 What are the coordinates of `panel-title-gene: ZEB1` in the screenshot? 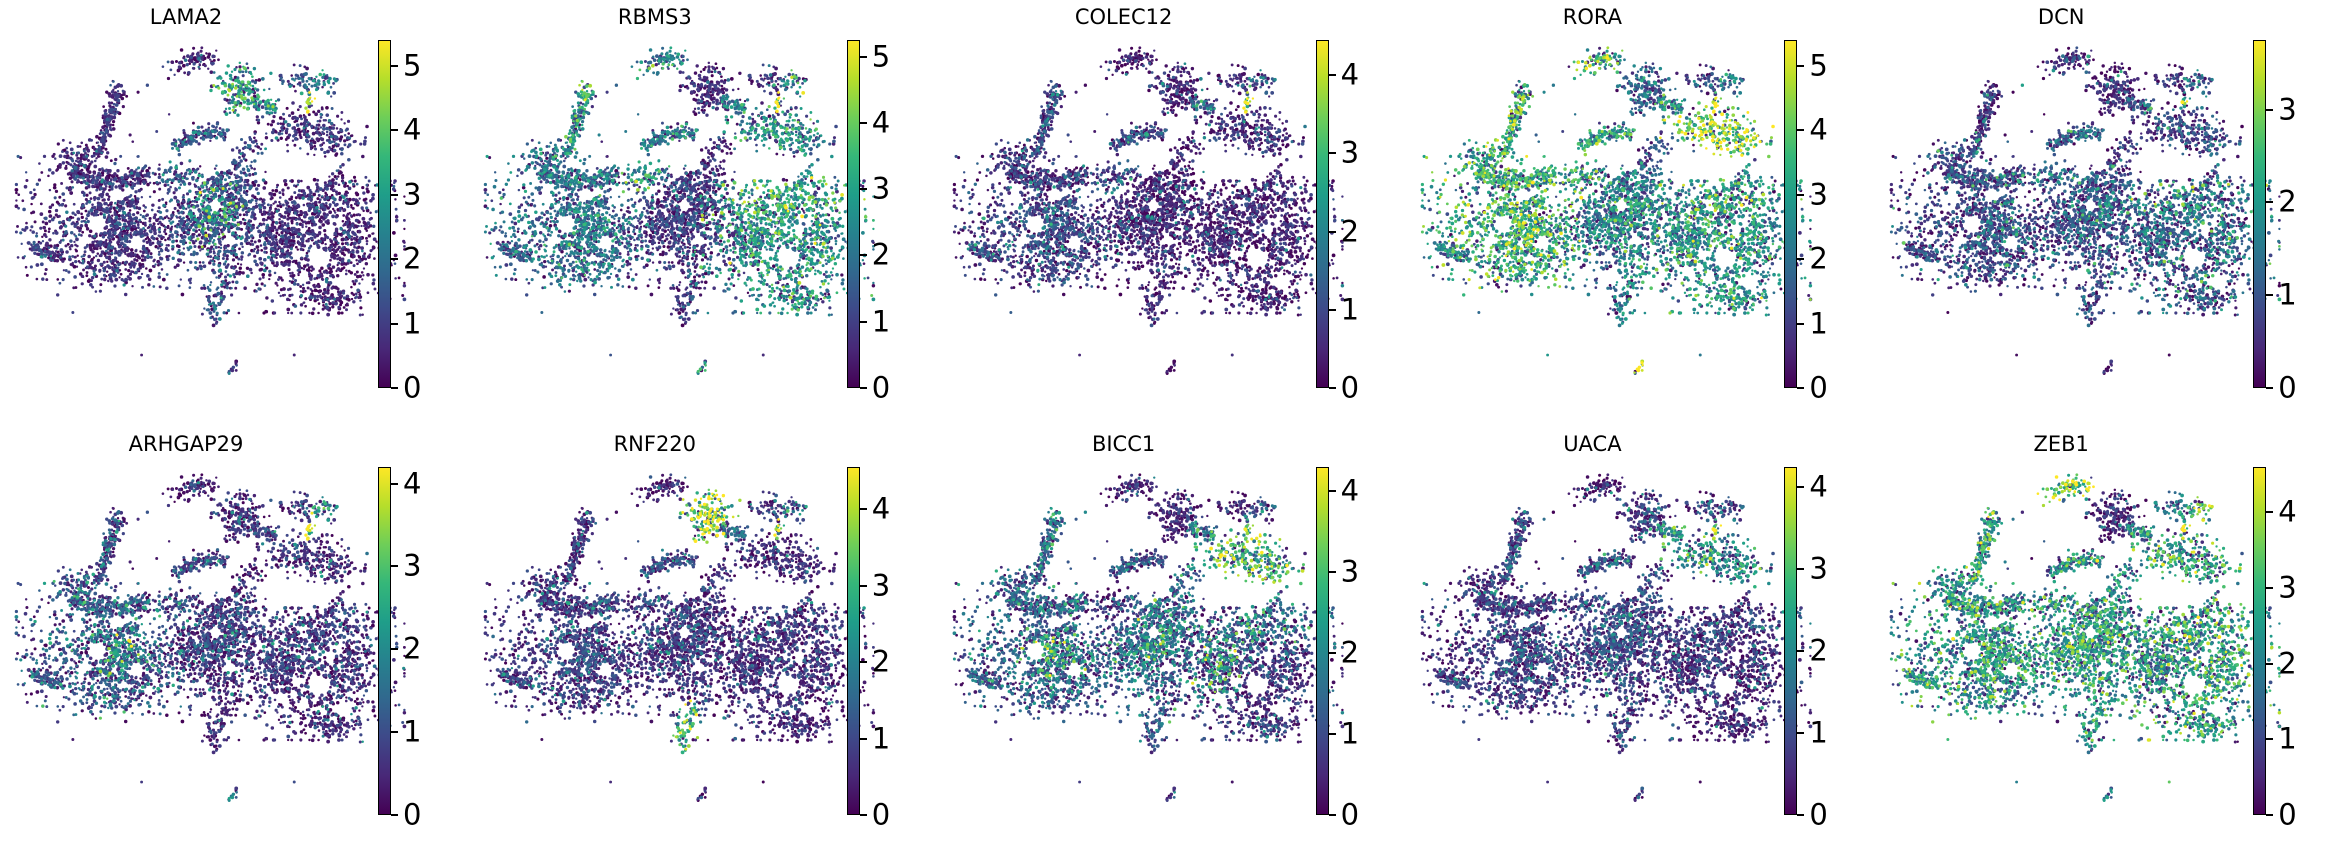 It's located at (2061, 444).